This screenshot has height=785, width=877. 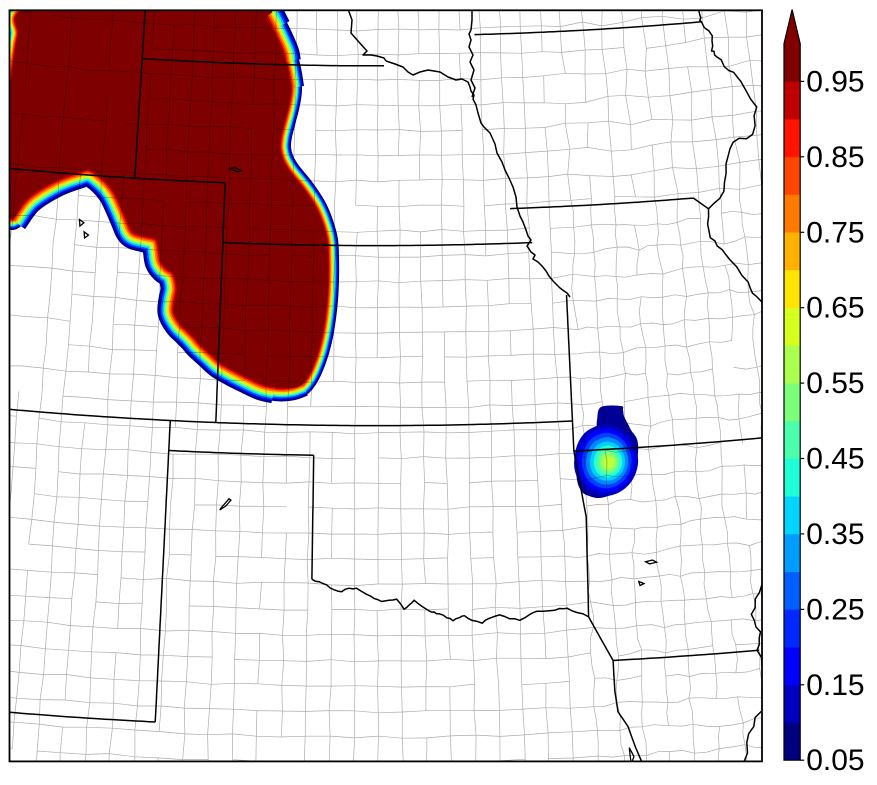 What do you see at coordinates (835, 232) in the screenshot?
I see `svg-text: 0.75` at bounding box center [835, 232].